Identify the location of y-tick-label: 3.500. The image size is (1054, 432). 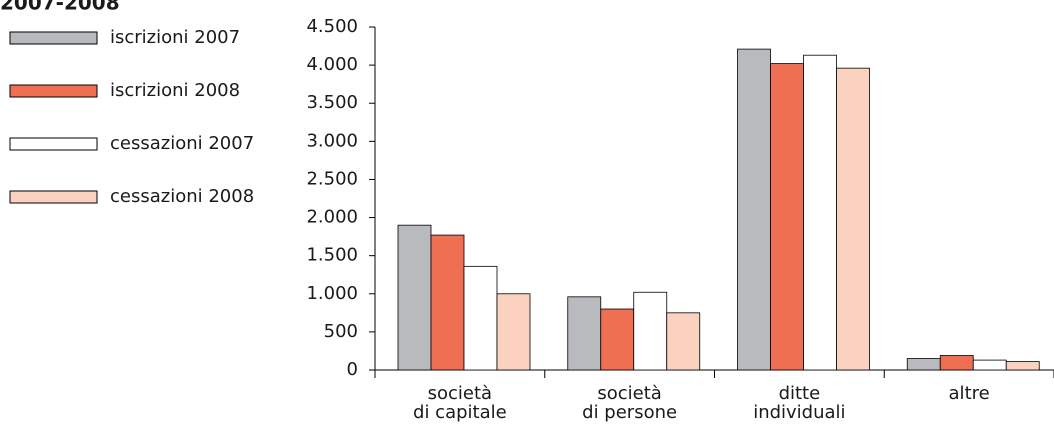
(332, 102).